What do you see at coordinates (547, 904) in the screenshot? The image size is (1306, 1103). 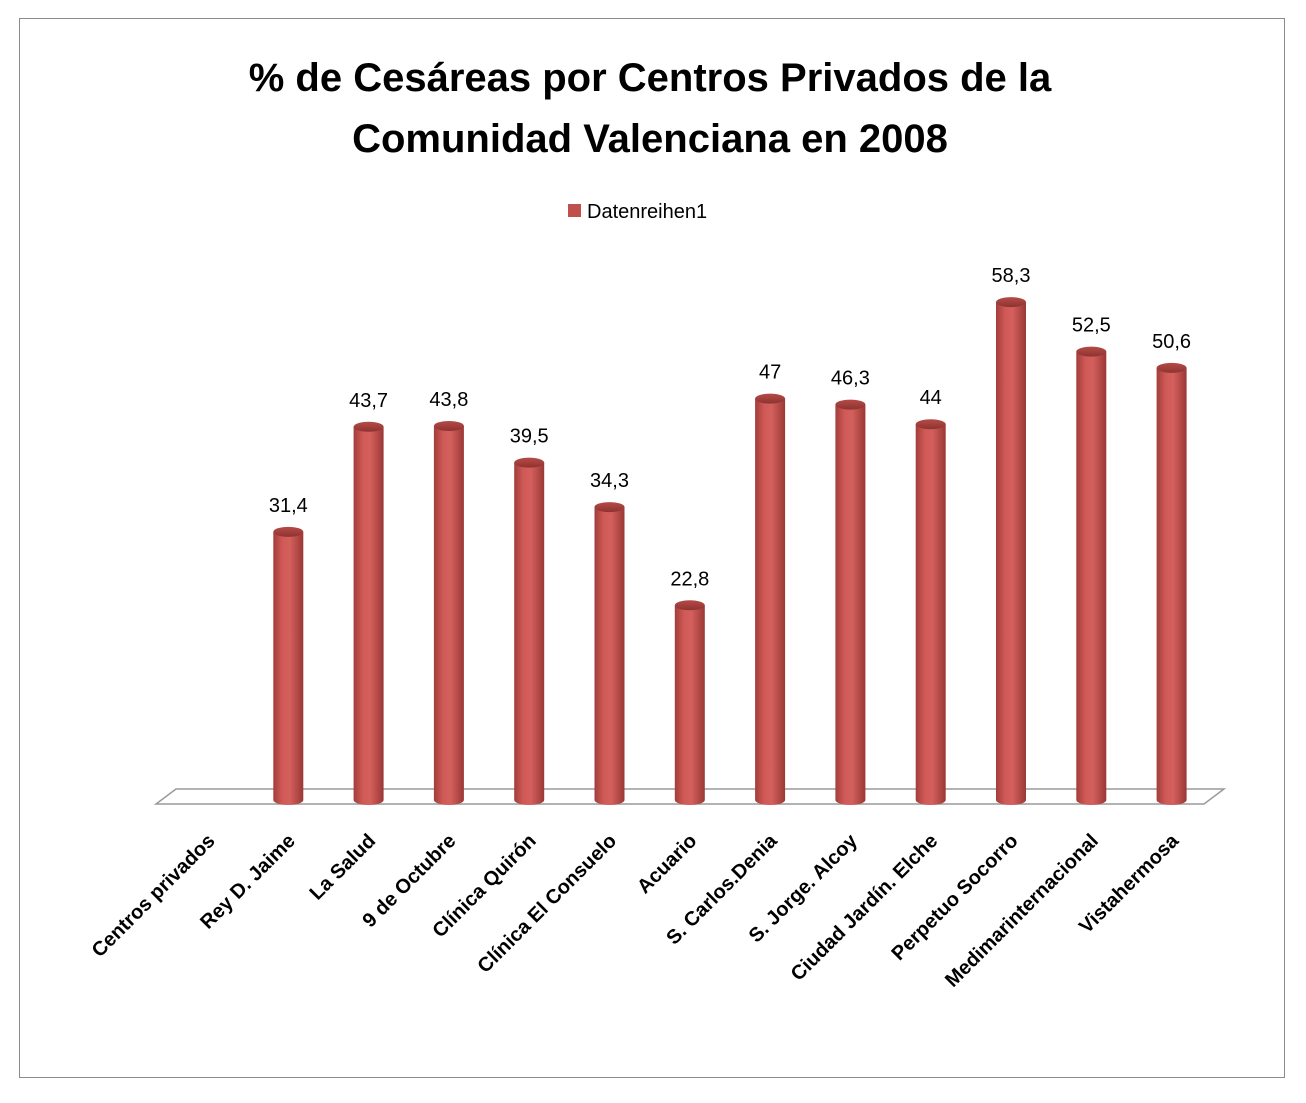 I see `x-tick-label: Clínica El Consuelo` at bounding box center [547, 904].